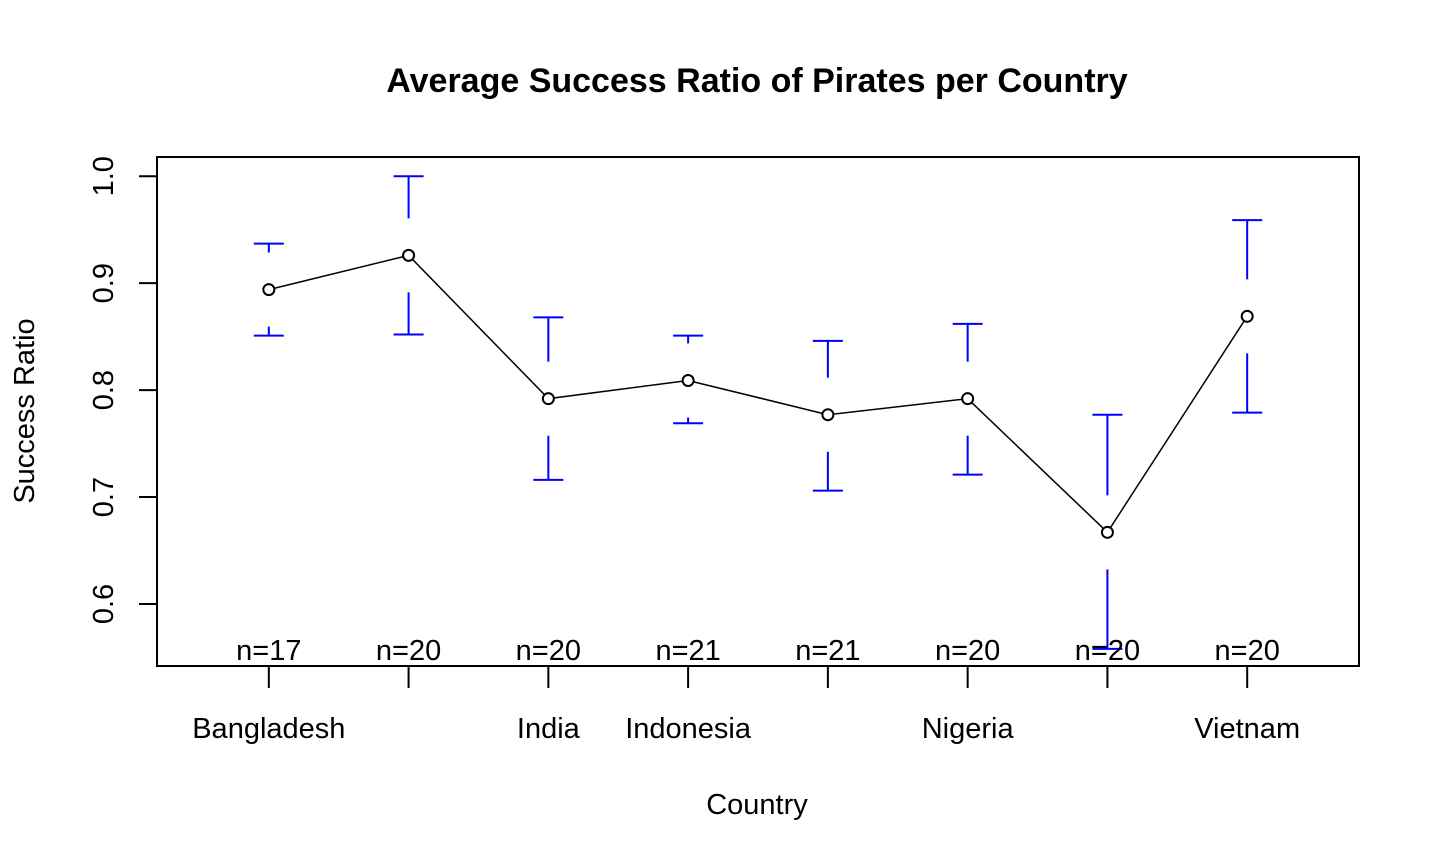 This screenshot has width=1440, height=864. I want to click on y-tick-label: 0.6, so click(104, 604).